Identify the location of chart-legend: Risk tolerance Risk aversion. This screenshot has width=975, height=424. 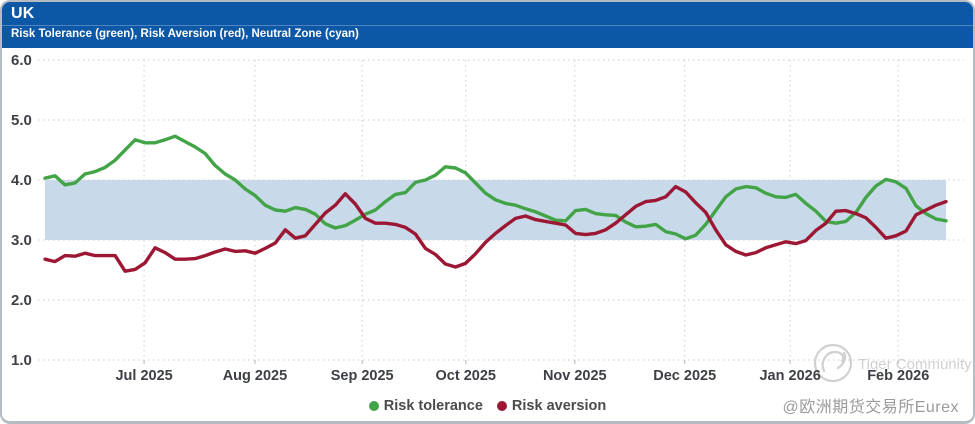
(487, 406).